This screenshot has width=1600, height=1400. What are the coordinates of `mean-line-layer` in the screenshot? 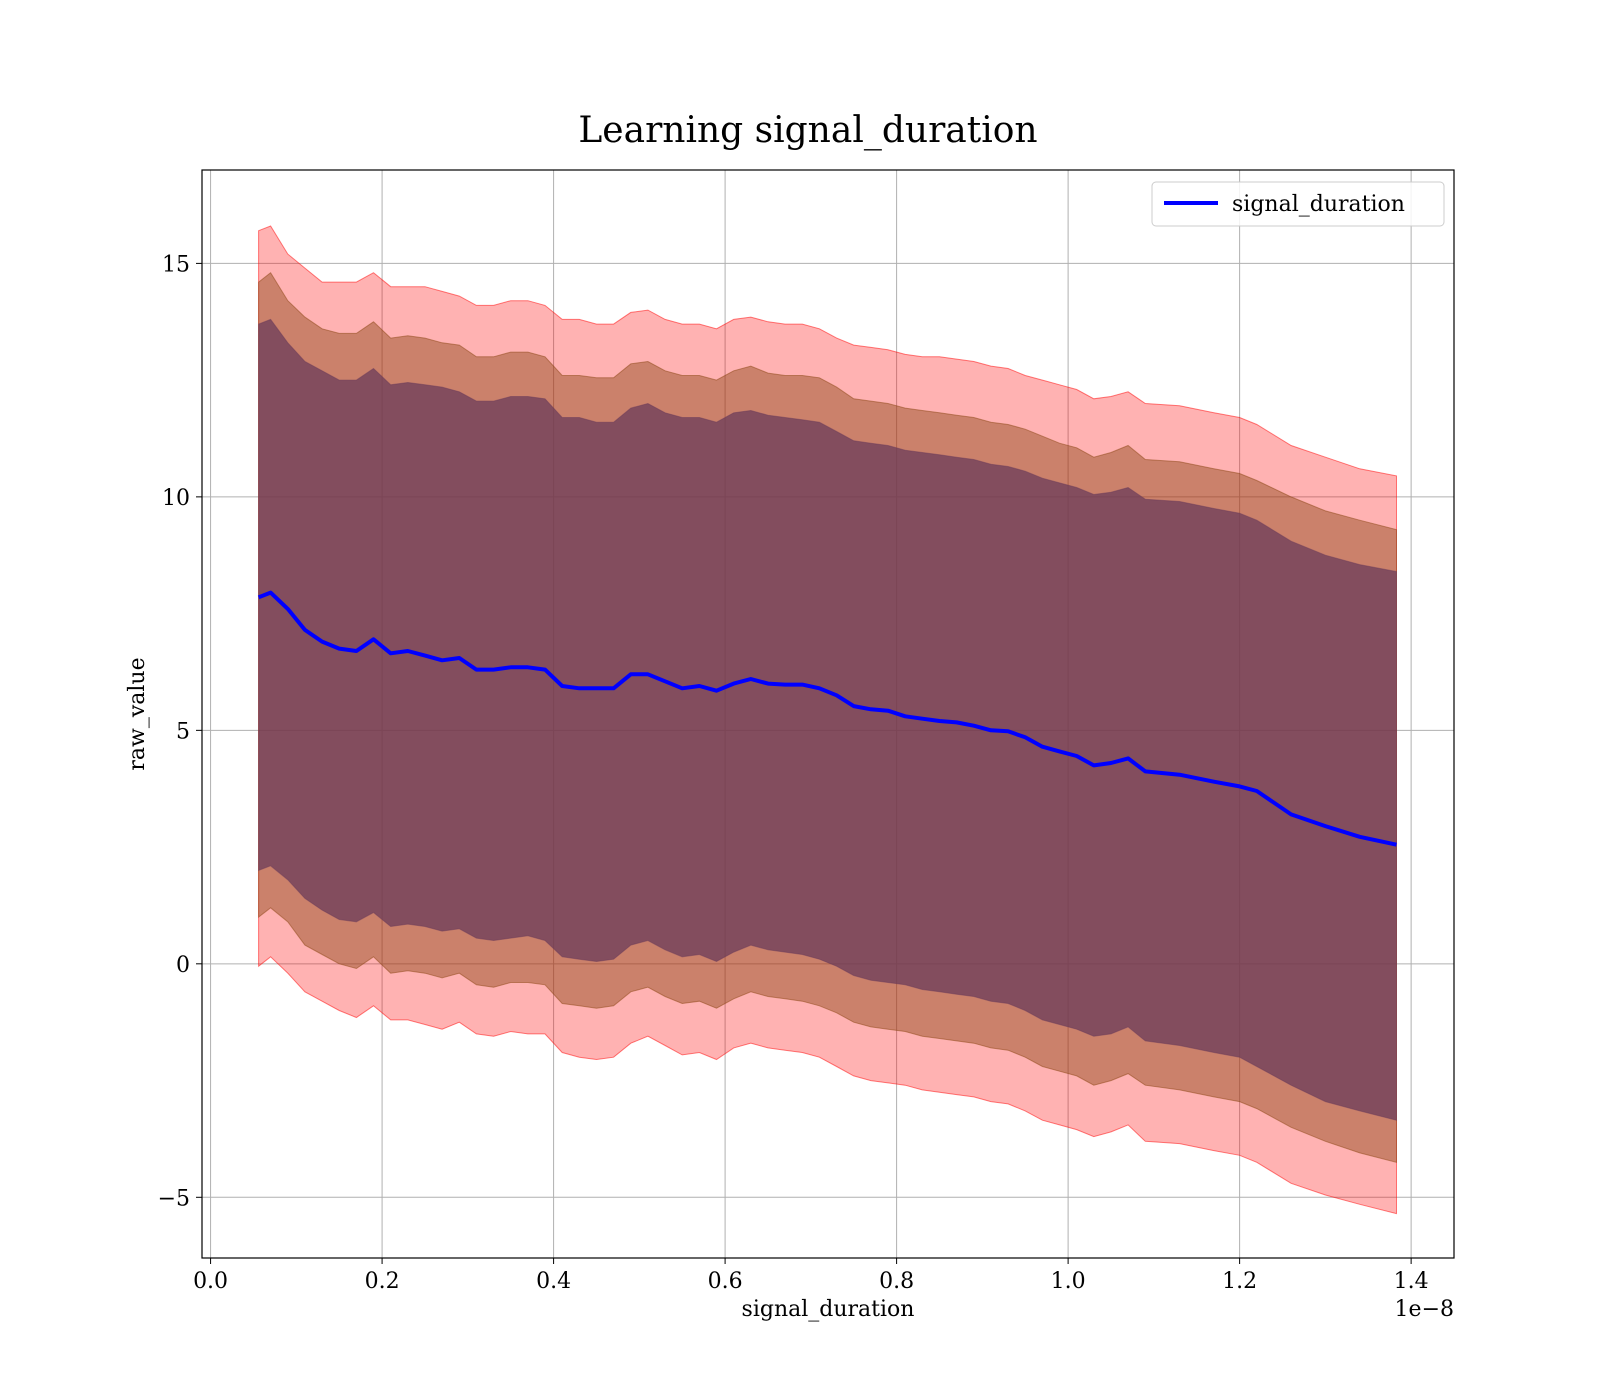 It's located at (827, 718).